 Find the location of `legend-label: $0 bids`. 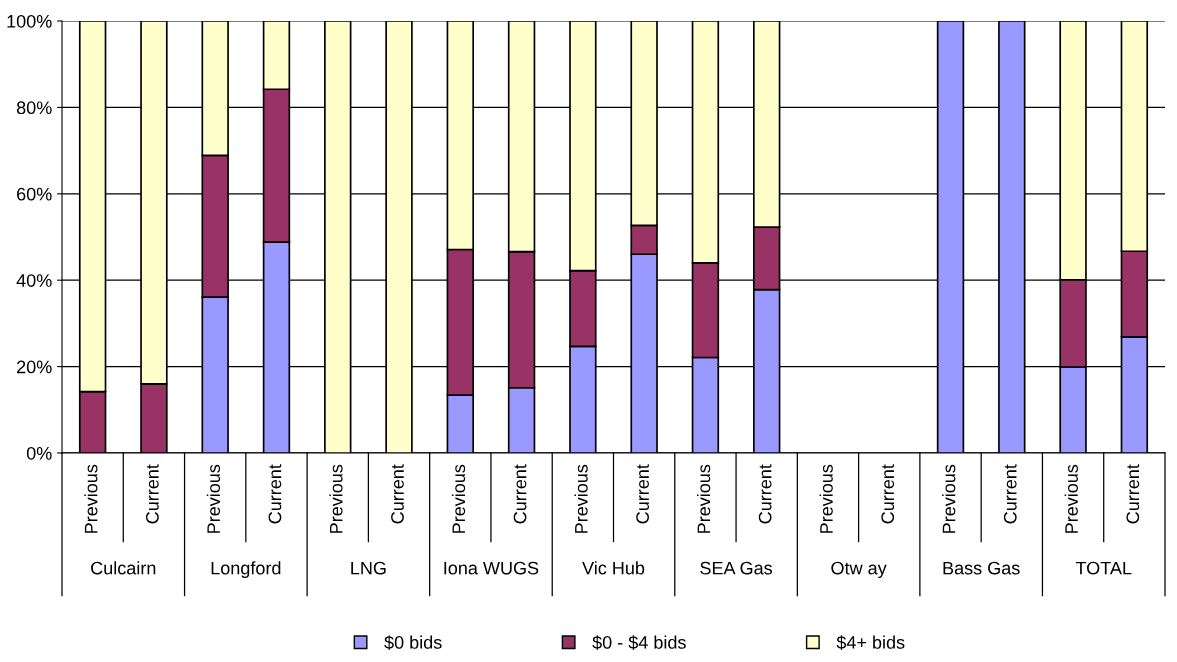

legend-label: $0 bids is located at coordinates (413, 642).